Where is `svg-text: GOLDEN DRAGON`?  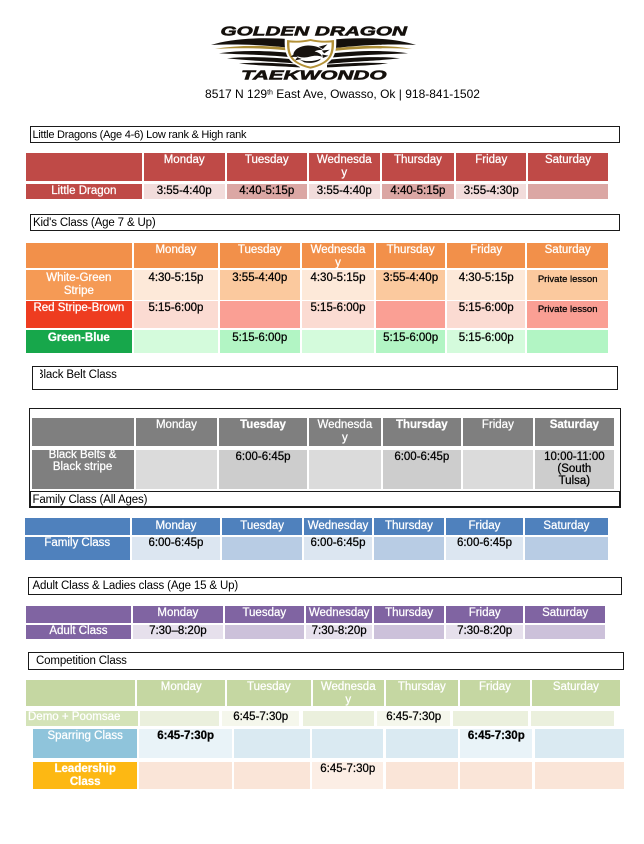 svg-text: GOLDEN DRAGON is located at coordinates (314, 31).